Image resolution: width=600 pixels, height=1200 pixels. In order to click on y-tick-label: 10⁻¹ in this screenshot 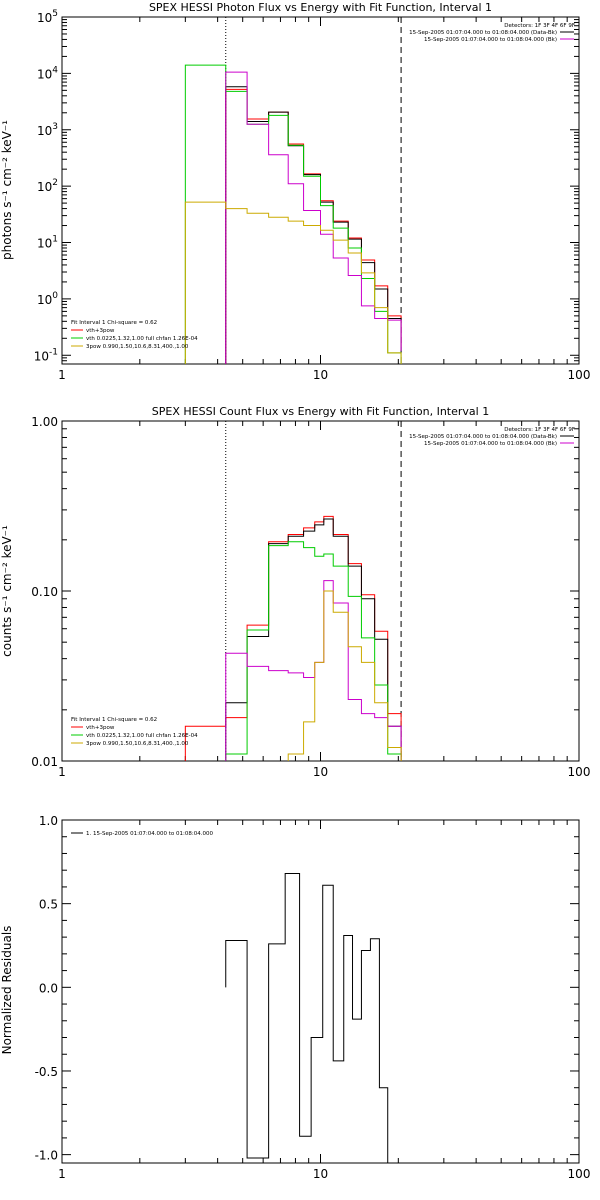, I will do `click(46, 355)`.